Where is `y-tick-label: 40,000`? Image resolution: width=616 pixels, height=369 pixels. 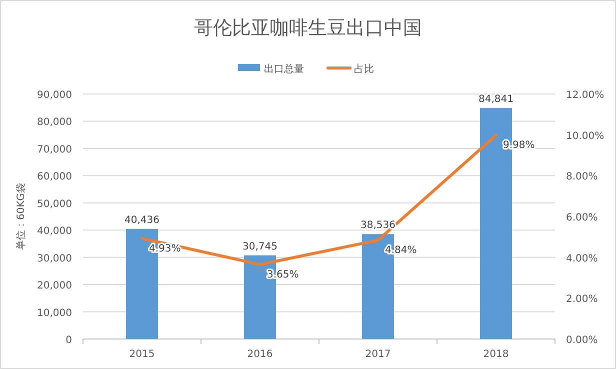
y-tick-label: 40,000 is located at coordinates (54, 232).